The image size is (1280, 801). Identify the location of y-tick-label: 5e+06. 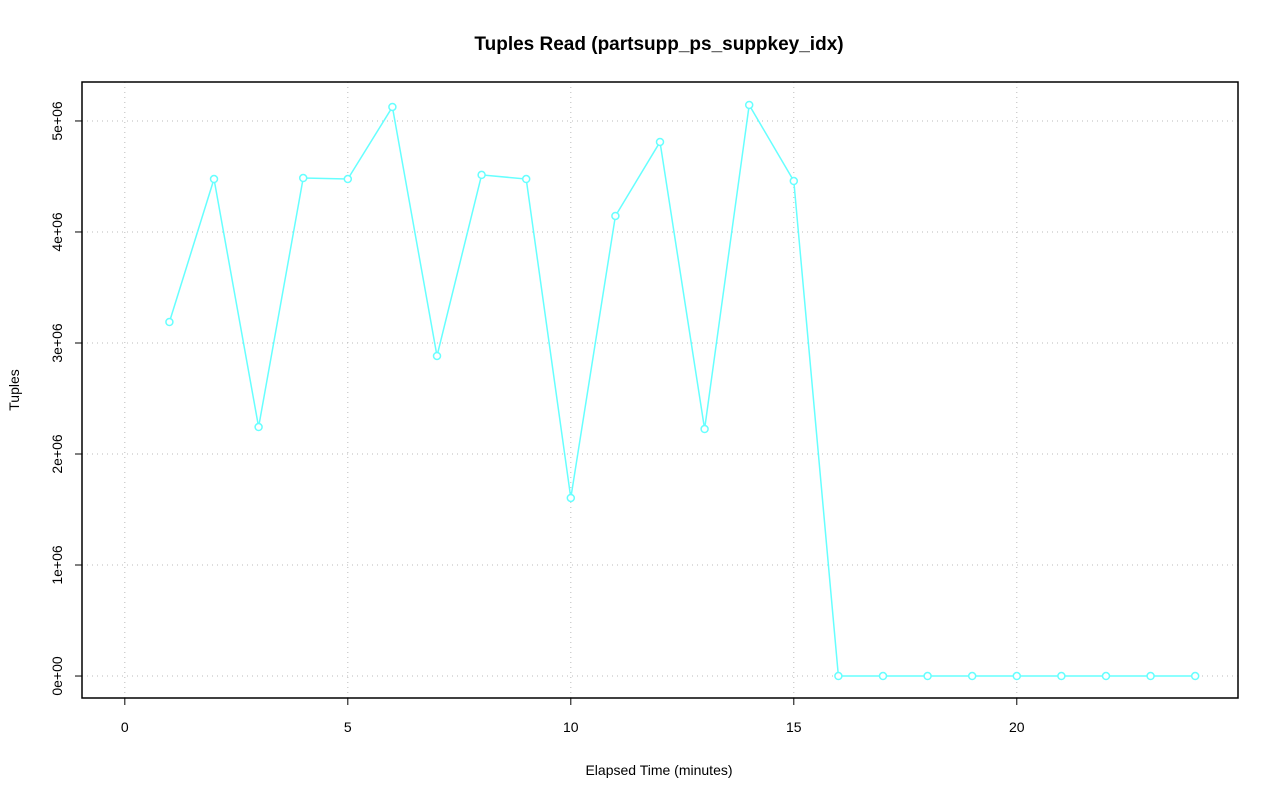
(57, 121).